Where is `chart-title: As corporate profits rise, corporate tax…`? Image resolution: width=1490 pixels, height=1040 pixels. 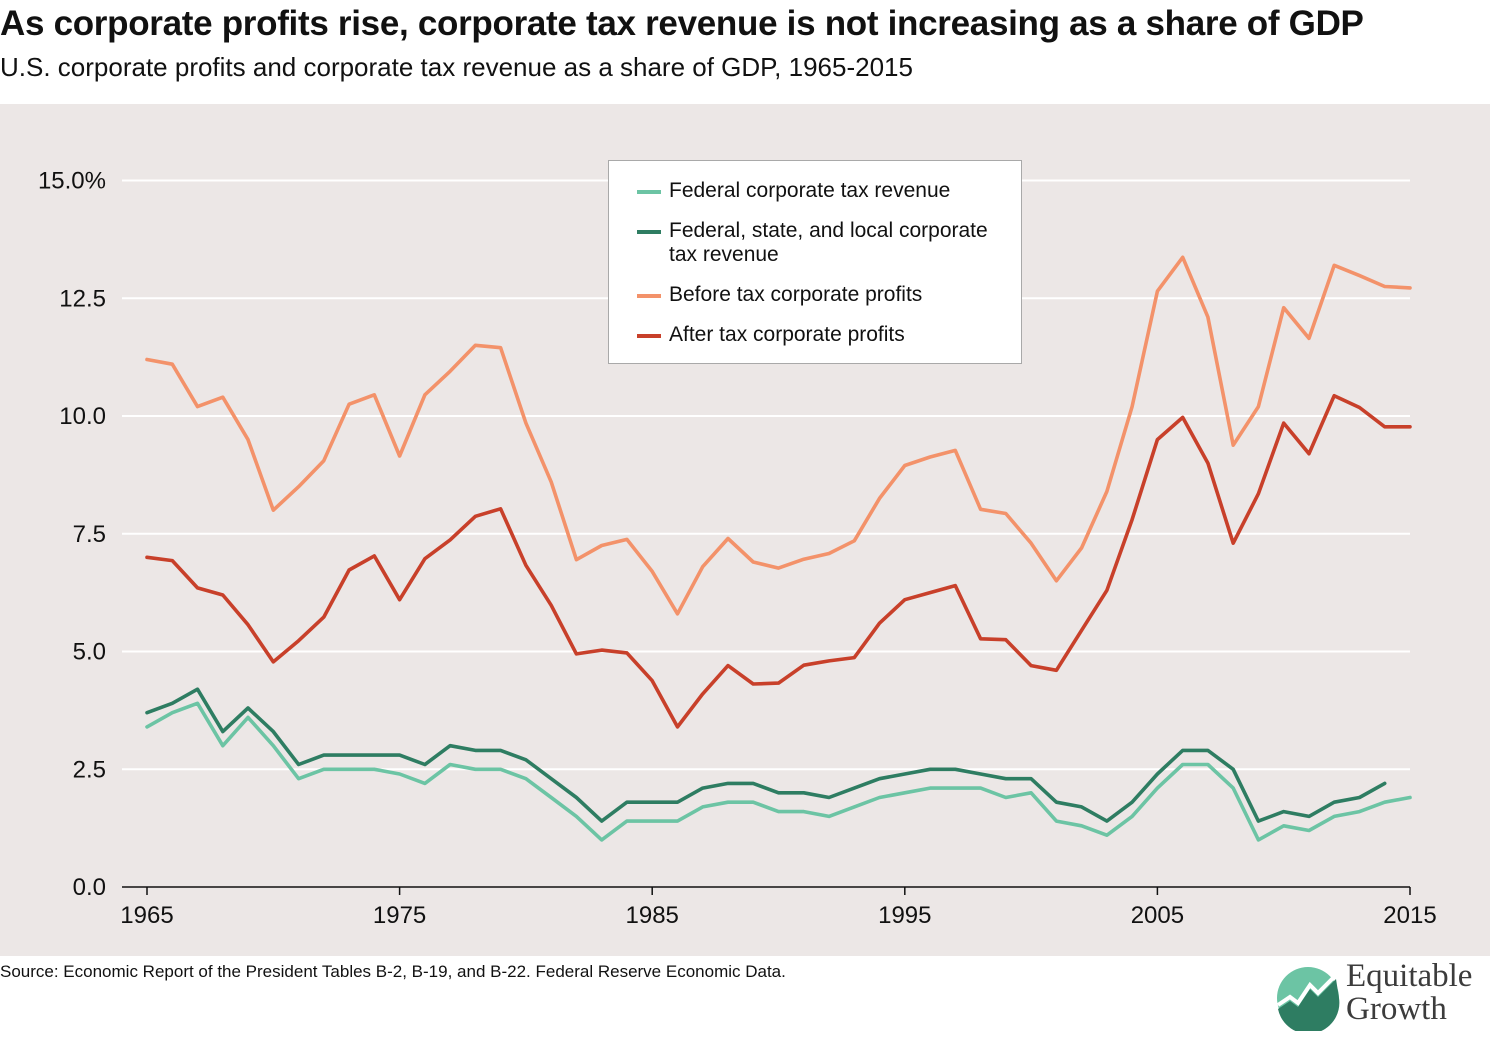 chart-title: As corporate profits rise, corporate tax… is located at coordinates (682, 23).